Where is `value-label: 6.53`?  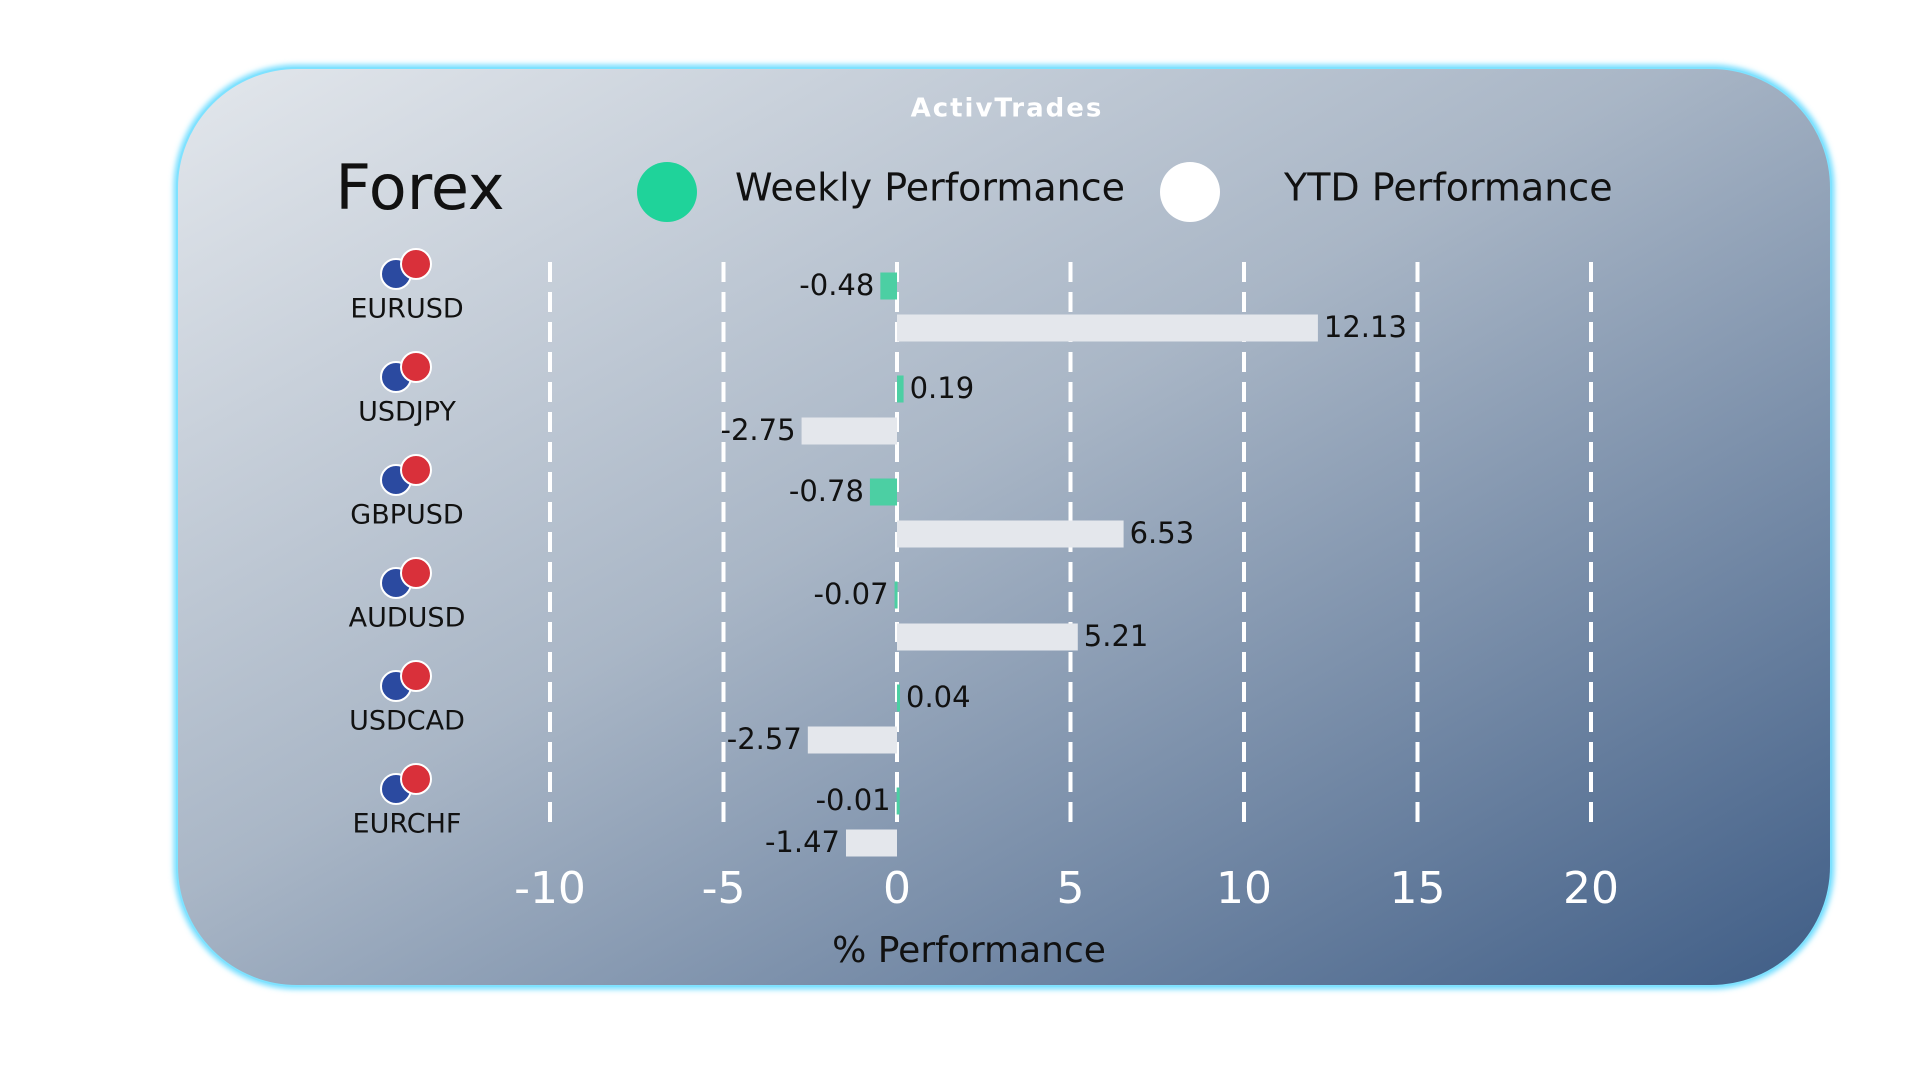
value-label: 6.53 is located at coordinates (1162, 533).